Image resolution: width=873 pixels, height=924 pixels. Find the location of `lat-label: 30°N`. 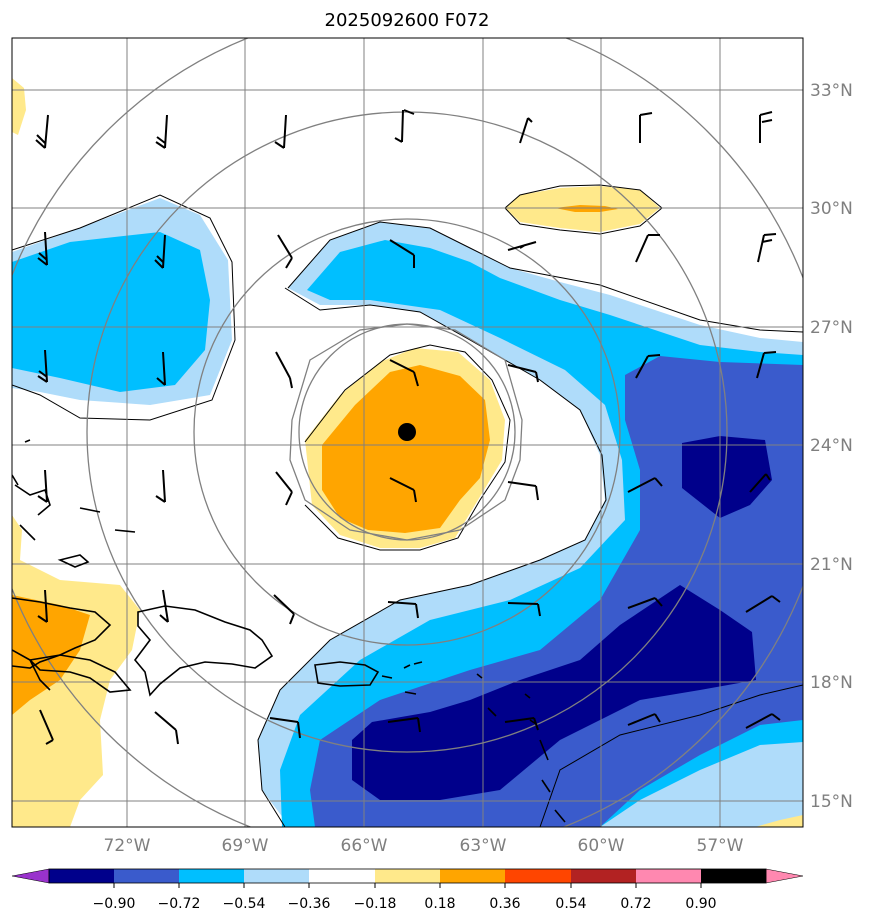

lat-label: 30°N is located at coordinates (831, 209).